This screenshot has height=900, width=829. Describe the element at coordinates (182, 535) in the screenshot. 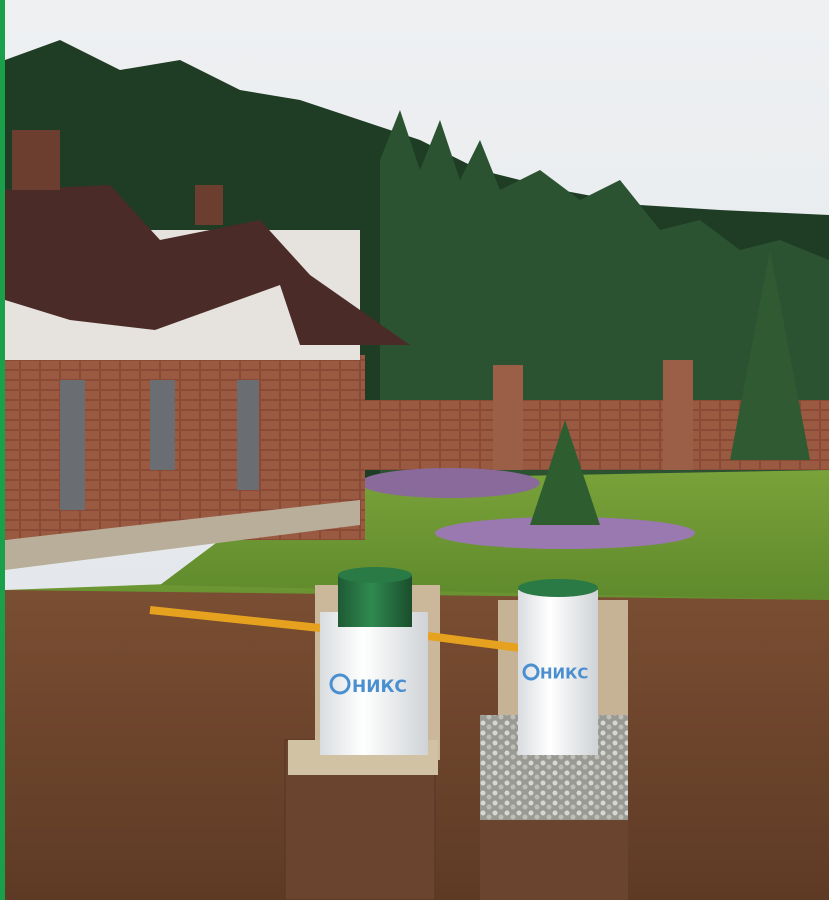

I see `foundation` at that location.